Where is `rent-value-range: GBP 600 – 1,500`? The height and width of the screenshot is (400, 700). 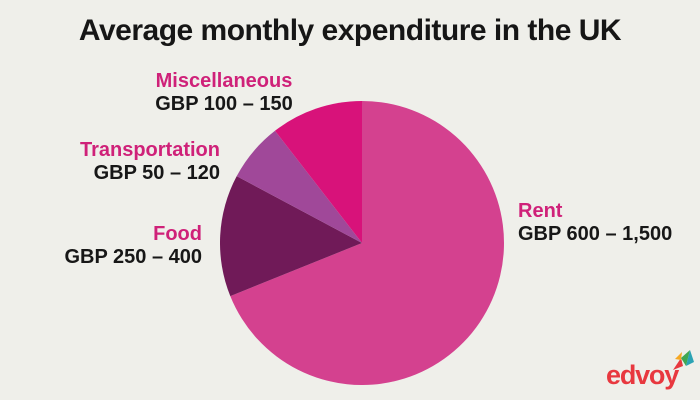
rent-value-range: GBP 600 – 1,500 is located at coordinates (595, 234).